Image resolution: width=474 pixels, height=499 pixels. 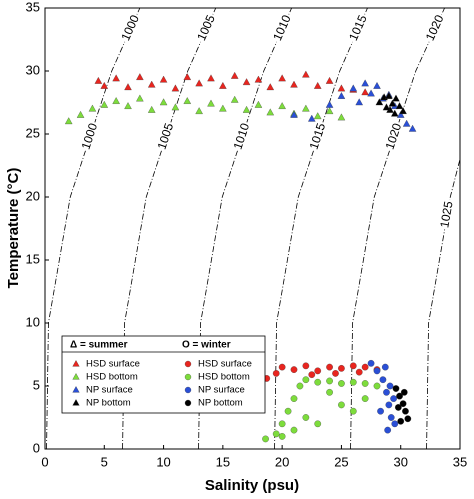 What do you see at coordinates (99, 345) in the screenshot?
I see `legend-title: Δ = summer` at bounding box center [99, 345].